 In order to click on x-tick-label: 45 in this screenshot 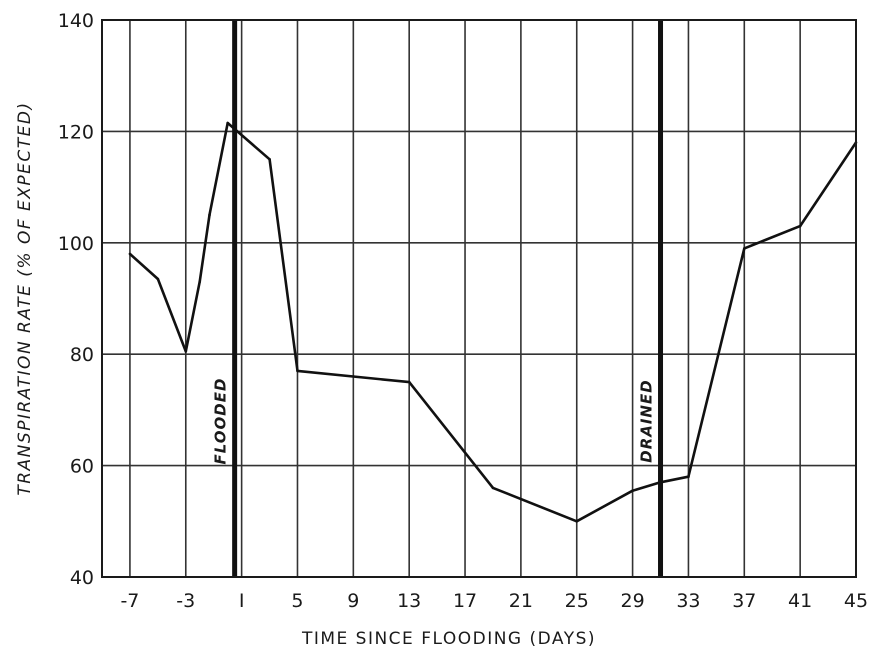, I will do `click(856, 601)`.